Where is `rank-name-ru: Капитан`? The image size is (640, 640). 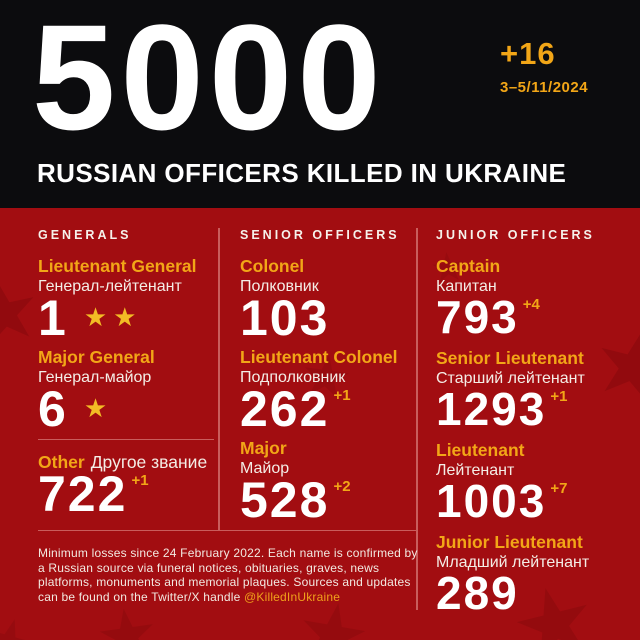 rank-name-ru: Капитан is located at coordinates (466, 286).